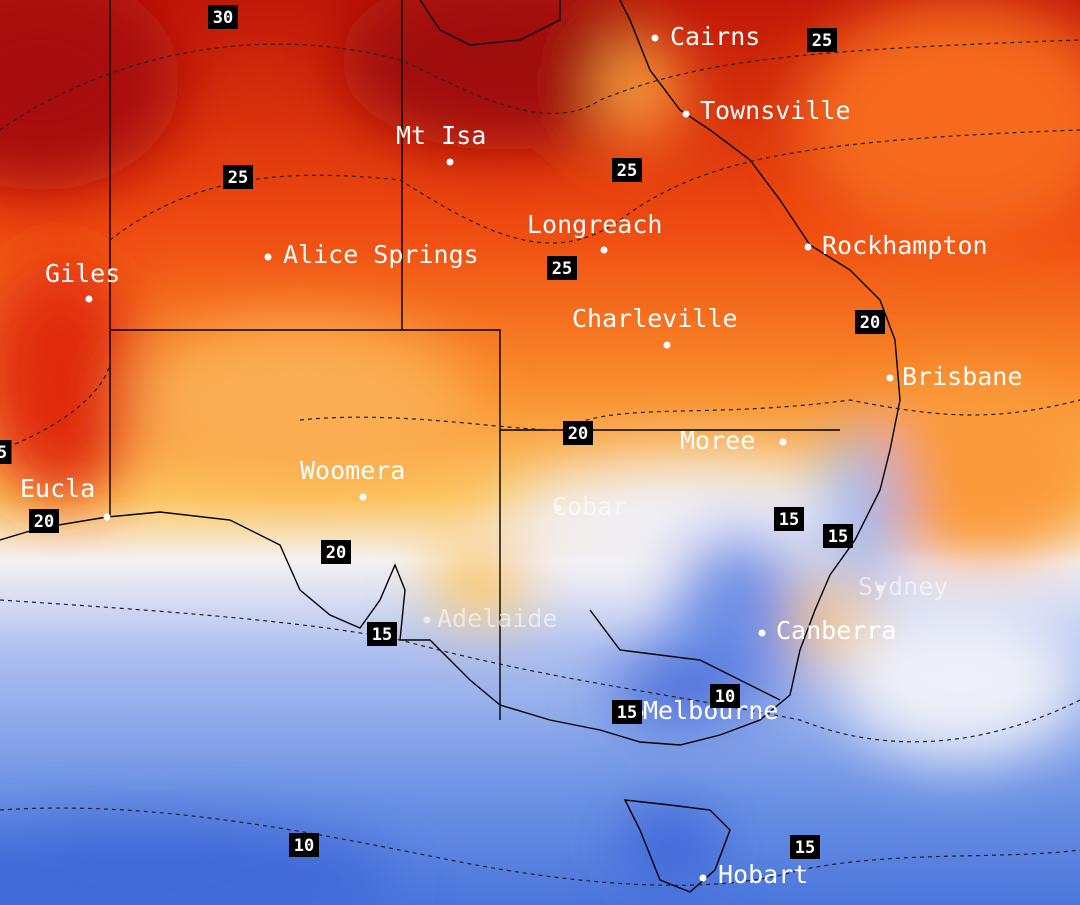 The height and width of the screenshot is (905, 1080). I want to click on city-label: Giles, so click(82, 273).